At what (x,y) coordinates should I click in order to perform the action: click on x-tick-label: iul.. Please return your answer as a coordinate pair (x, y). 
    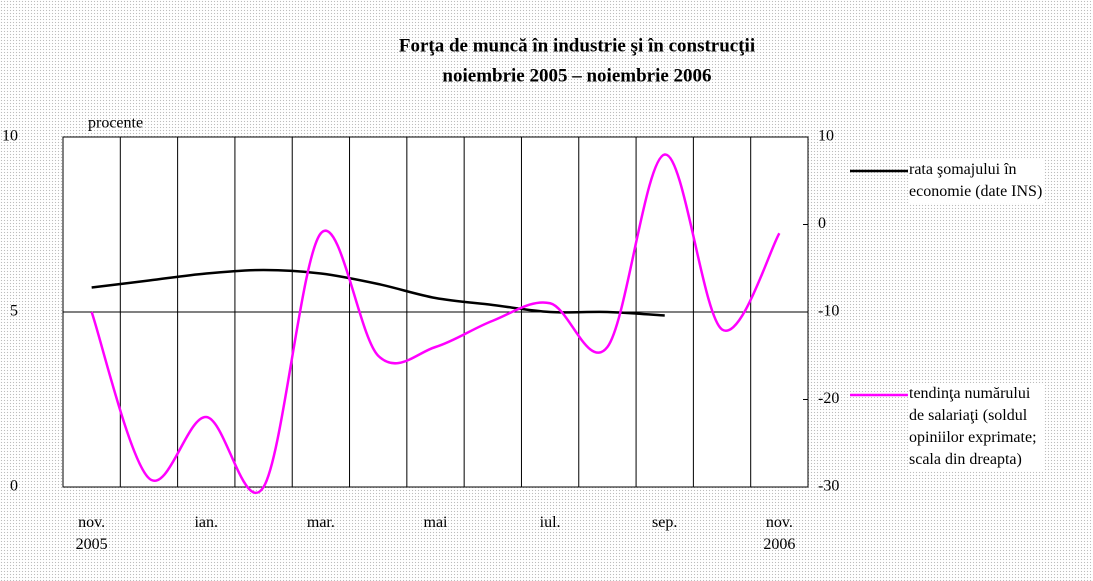
    Looking at the image, I should click on (550, 522).